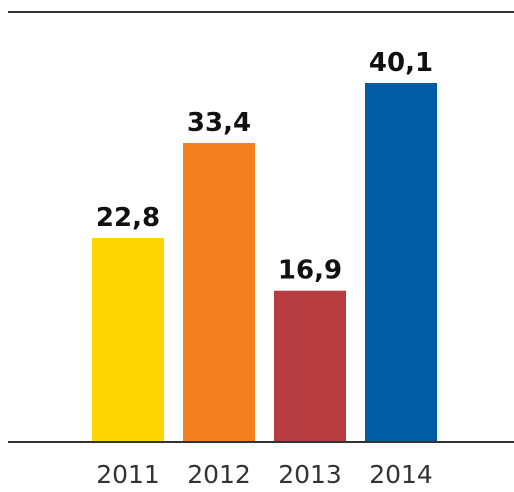 The image size is (514, 492). Describe the element at coordinates (310, 271) in the screenshot. I see `value-label-2013: 16,9` at that location.